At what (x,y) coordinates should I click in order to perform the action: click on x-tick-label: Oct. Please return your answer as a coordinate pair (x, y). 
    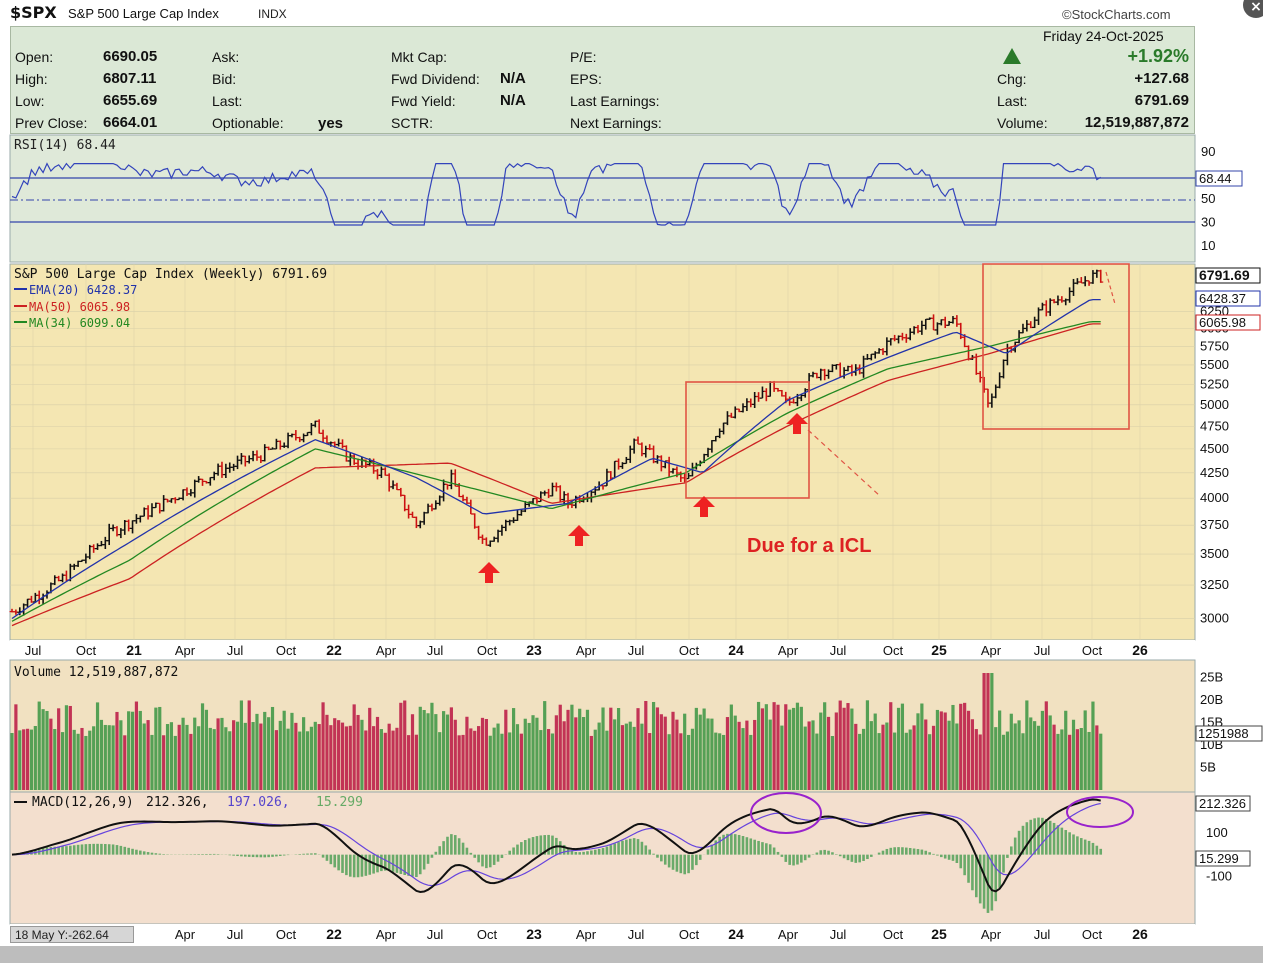
    Looking at the image, I should click on (1092, 650).